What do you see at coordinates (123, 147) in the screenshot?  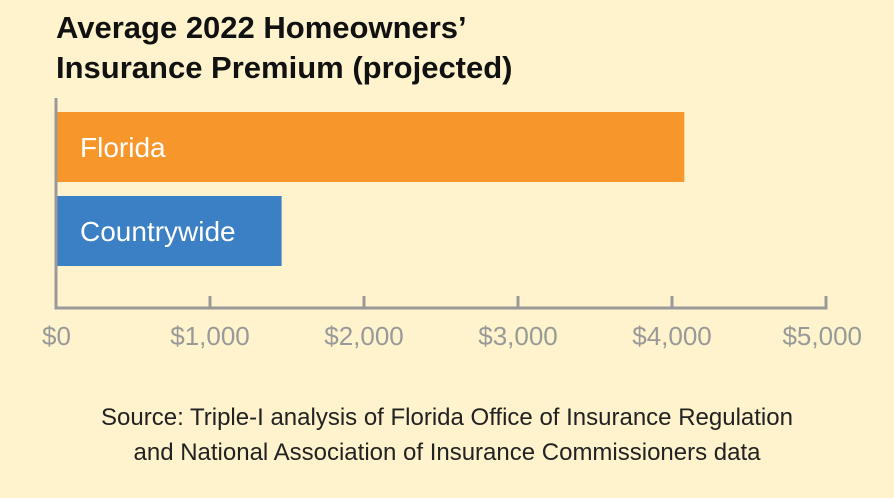 I see `bar-label-florida: Florida` at bounding box center [123, 147].